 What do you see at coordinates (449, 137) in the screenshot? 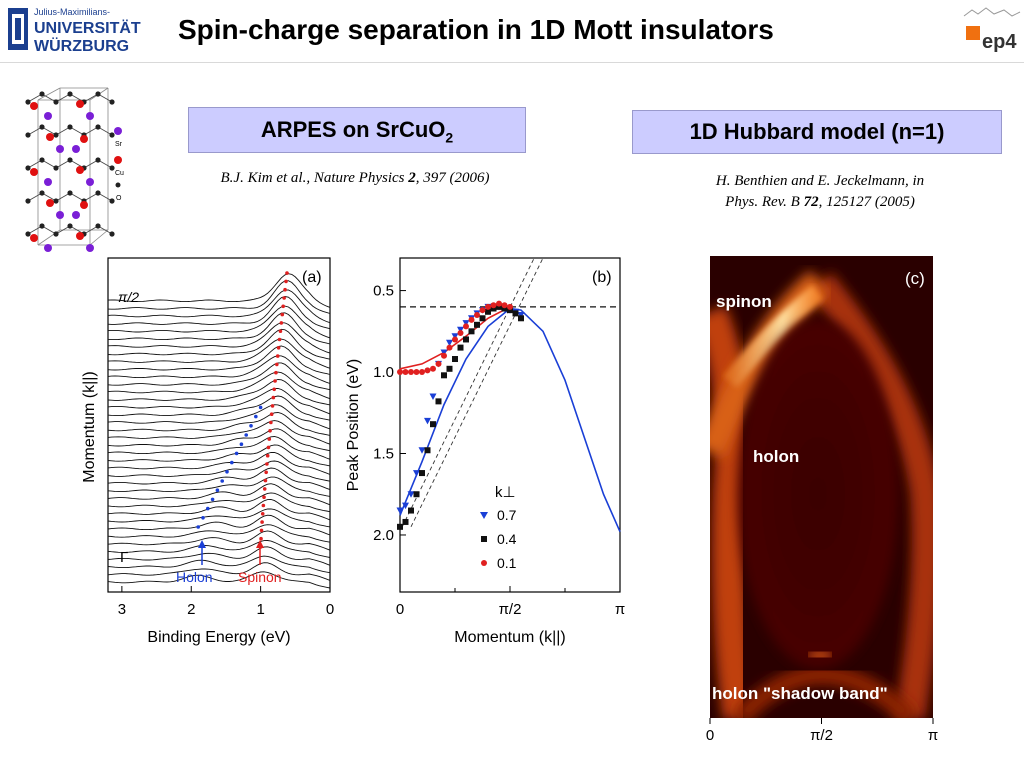
I see `arpes-title-subscript: 2` at bounding box center [449, 137].